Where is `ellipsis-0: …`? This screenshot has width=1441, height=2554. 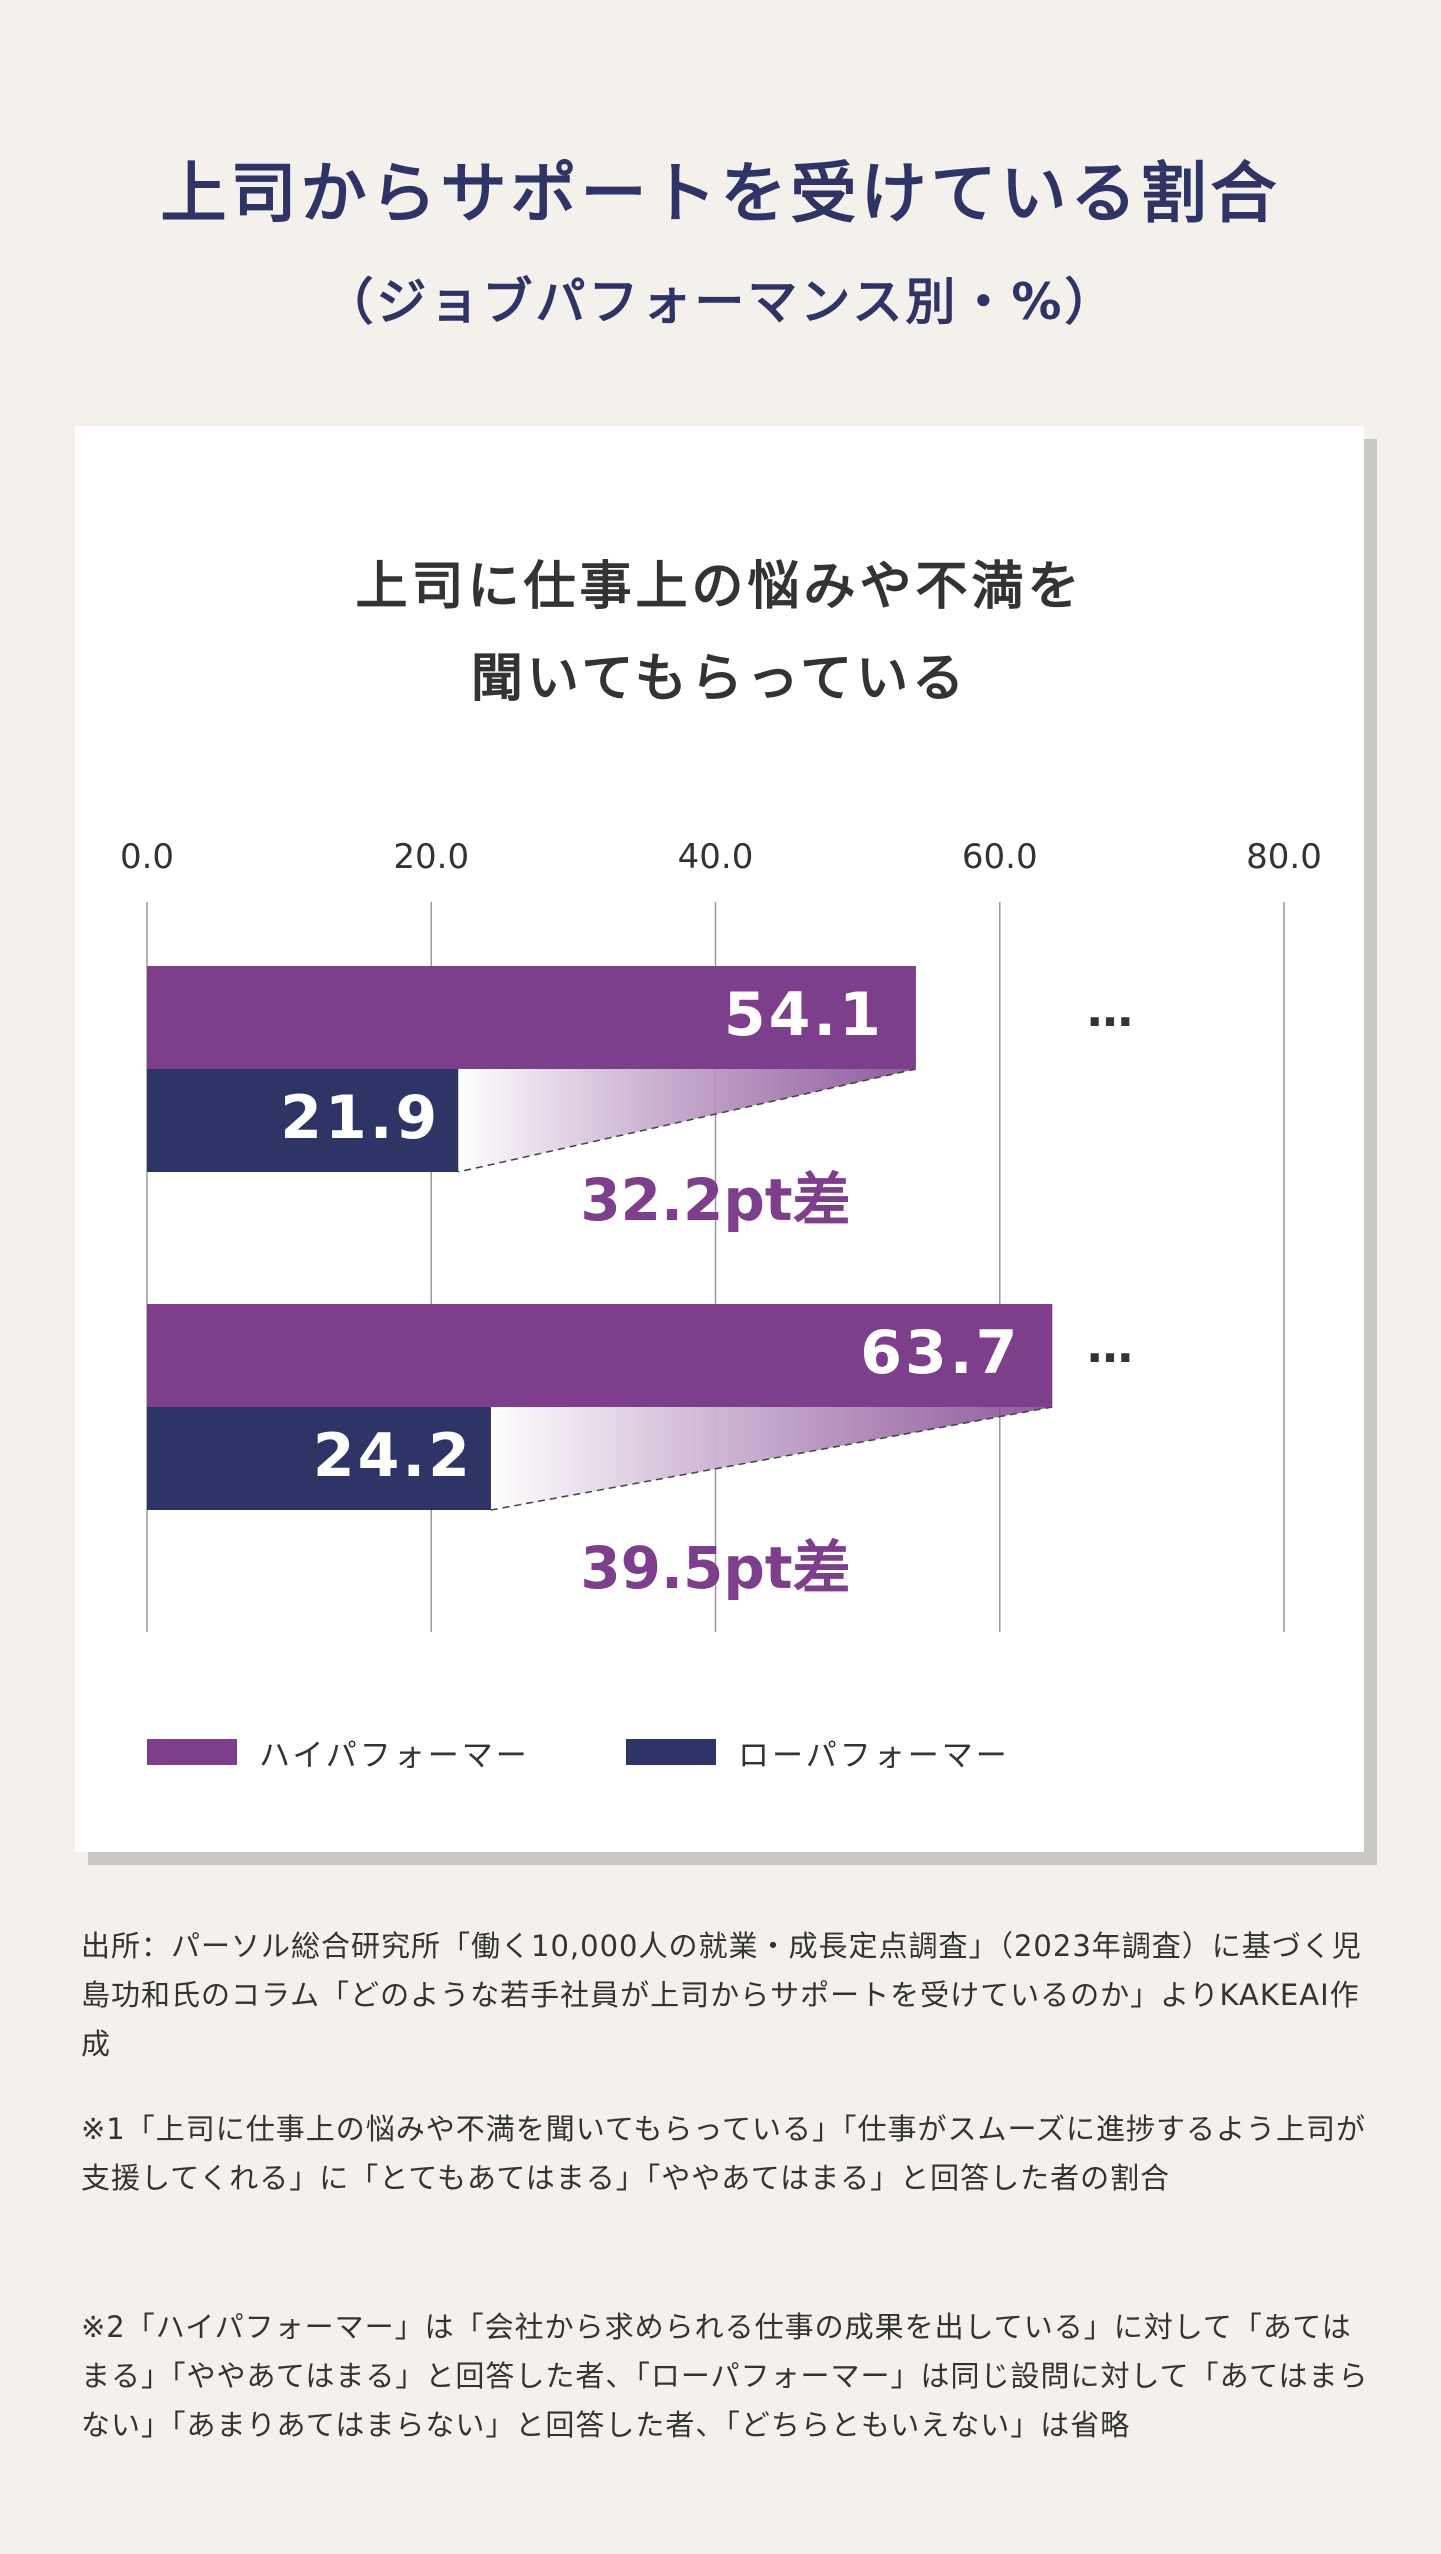 ellipsis-0: … is located at coordinates (1110, 1010).